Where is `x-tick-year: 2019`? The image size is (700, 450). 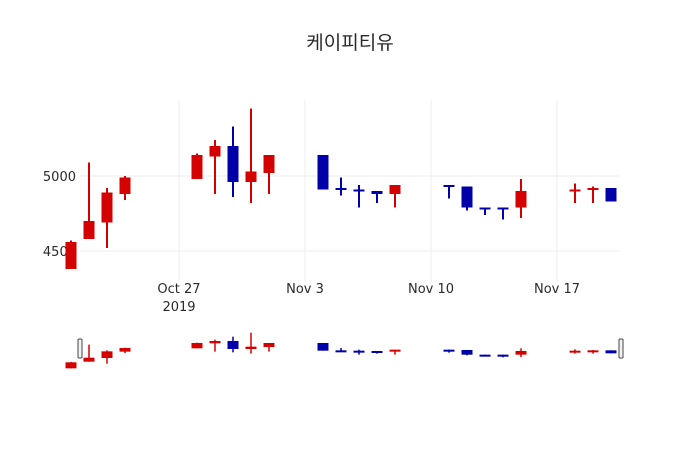 x-tick-year: 2019 is located at coordinates (178, 307).